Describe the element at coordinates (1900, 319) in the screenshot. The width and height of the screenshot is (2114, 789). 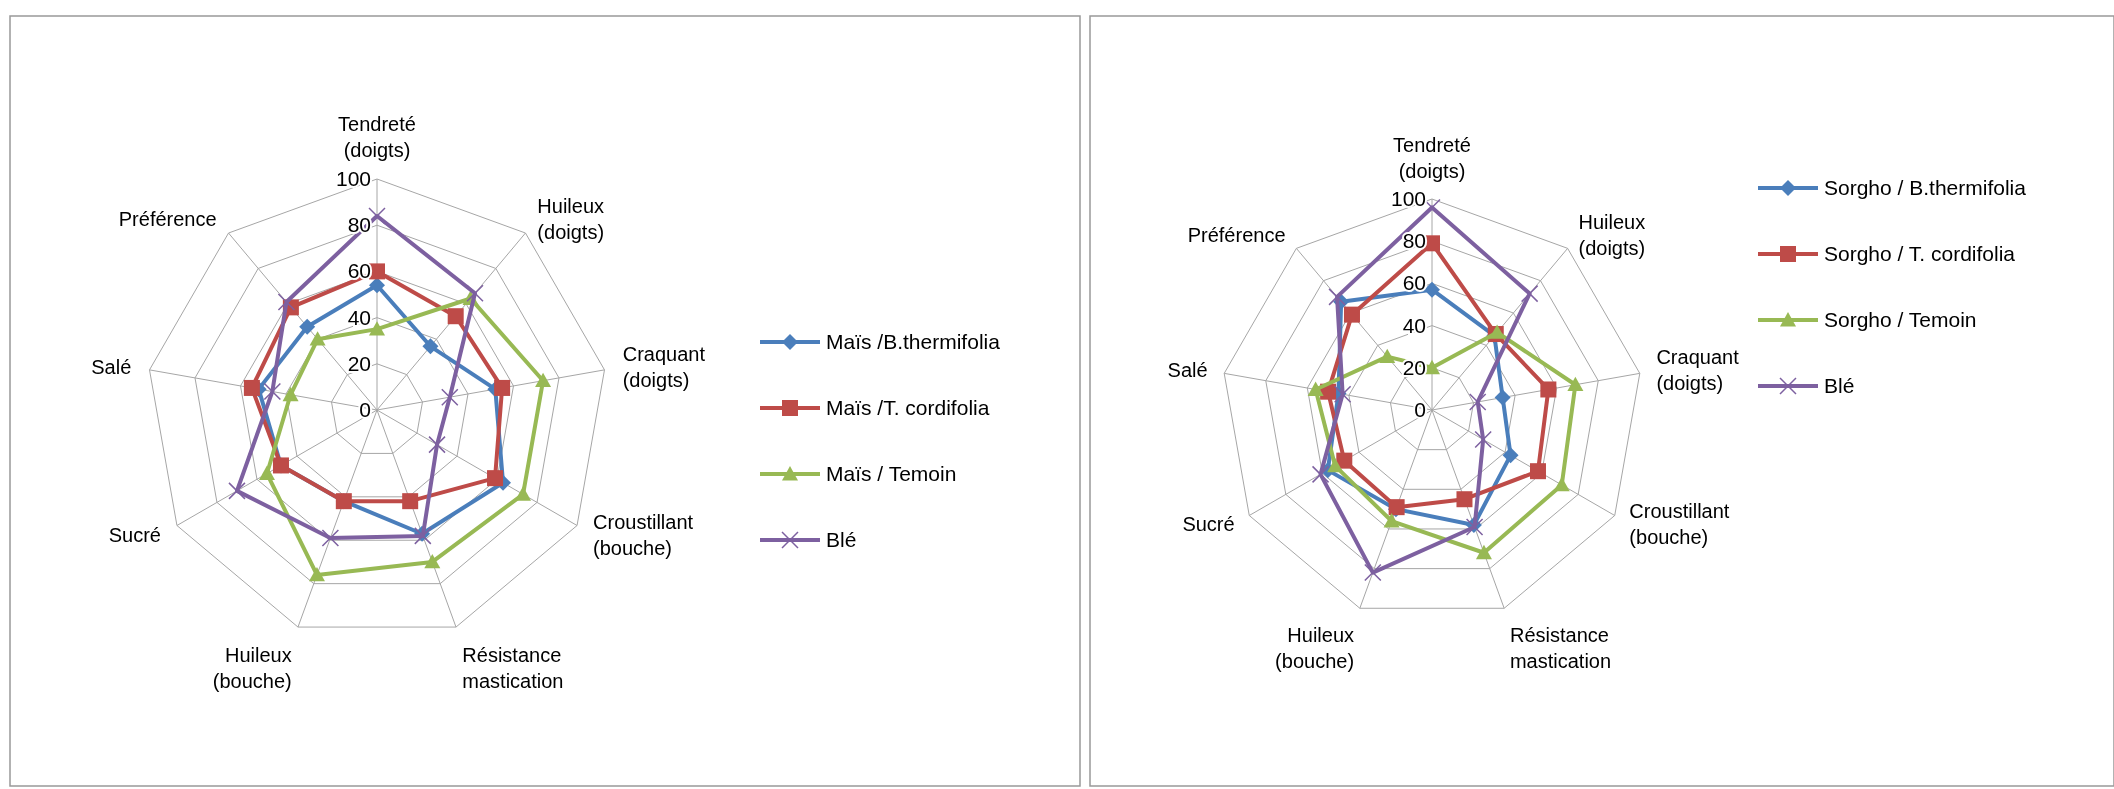
I see `legend-label: Sorgho / Temoin` at that location.